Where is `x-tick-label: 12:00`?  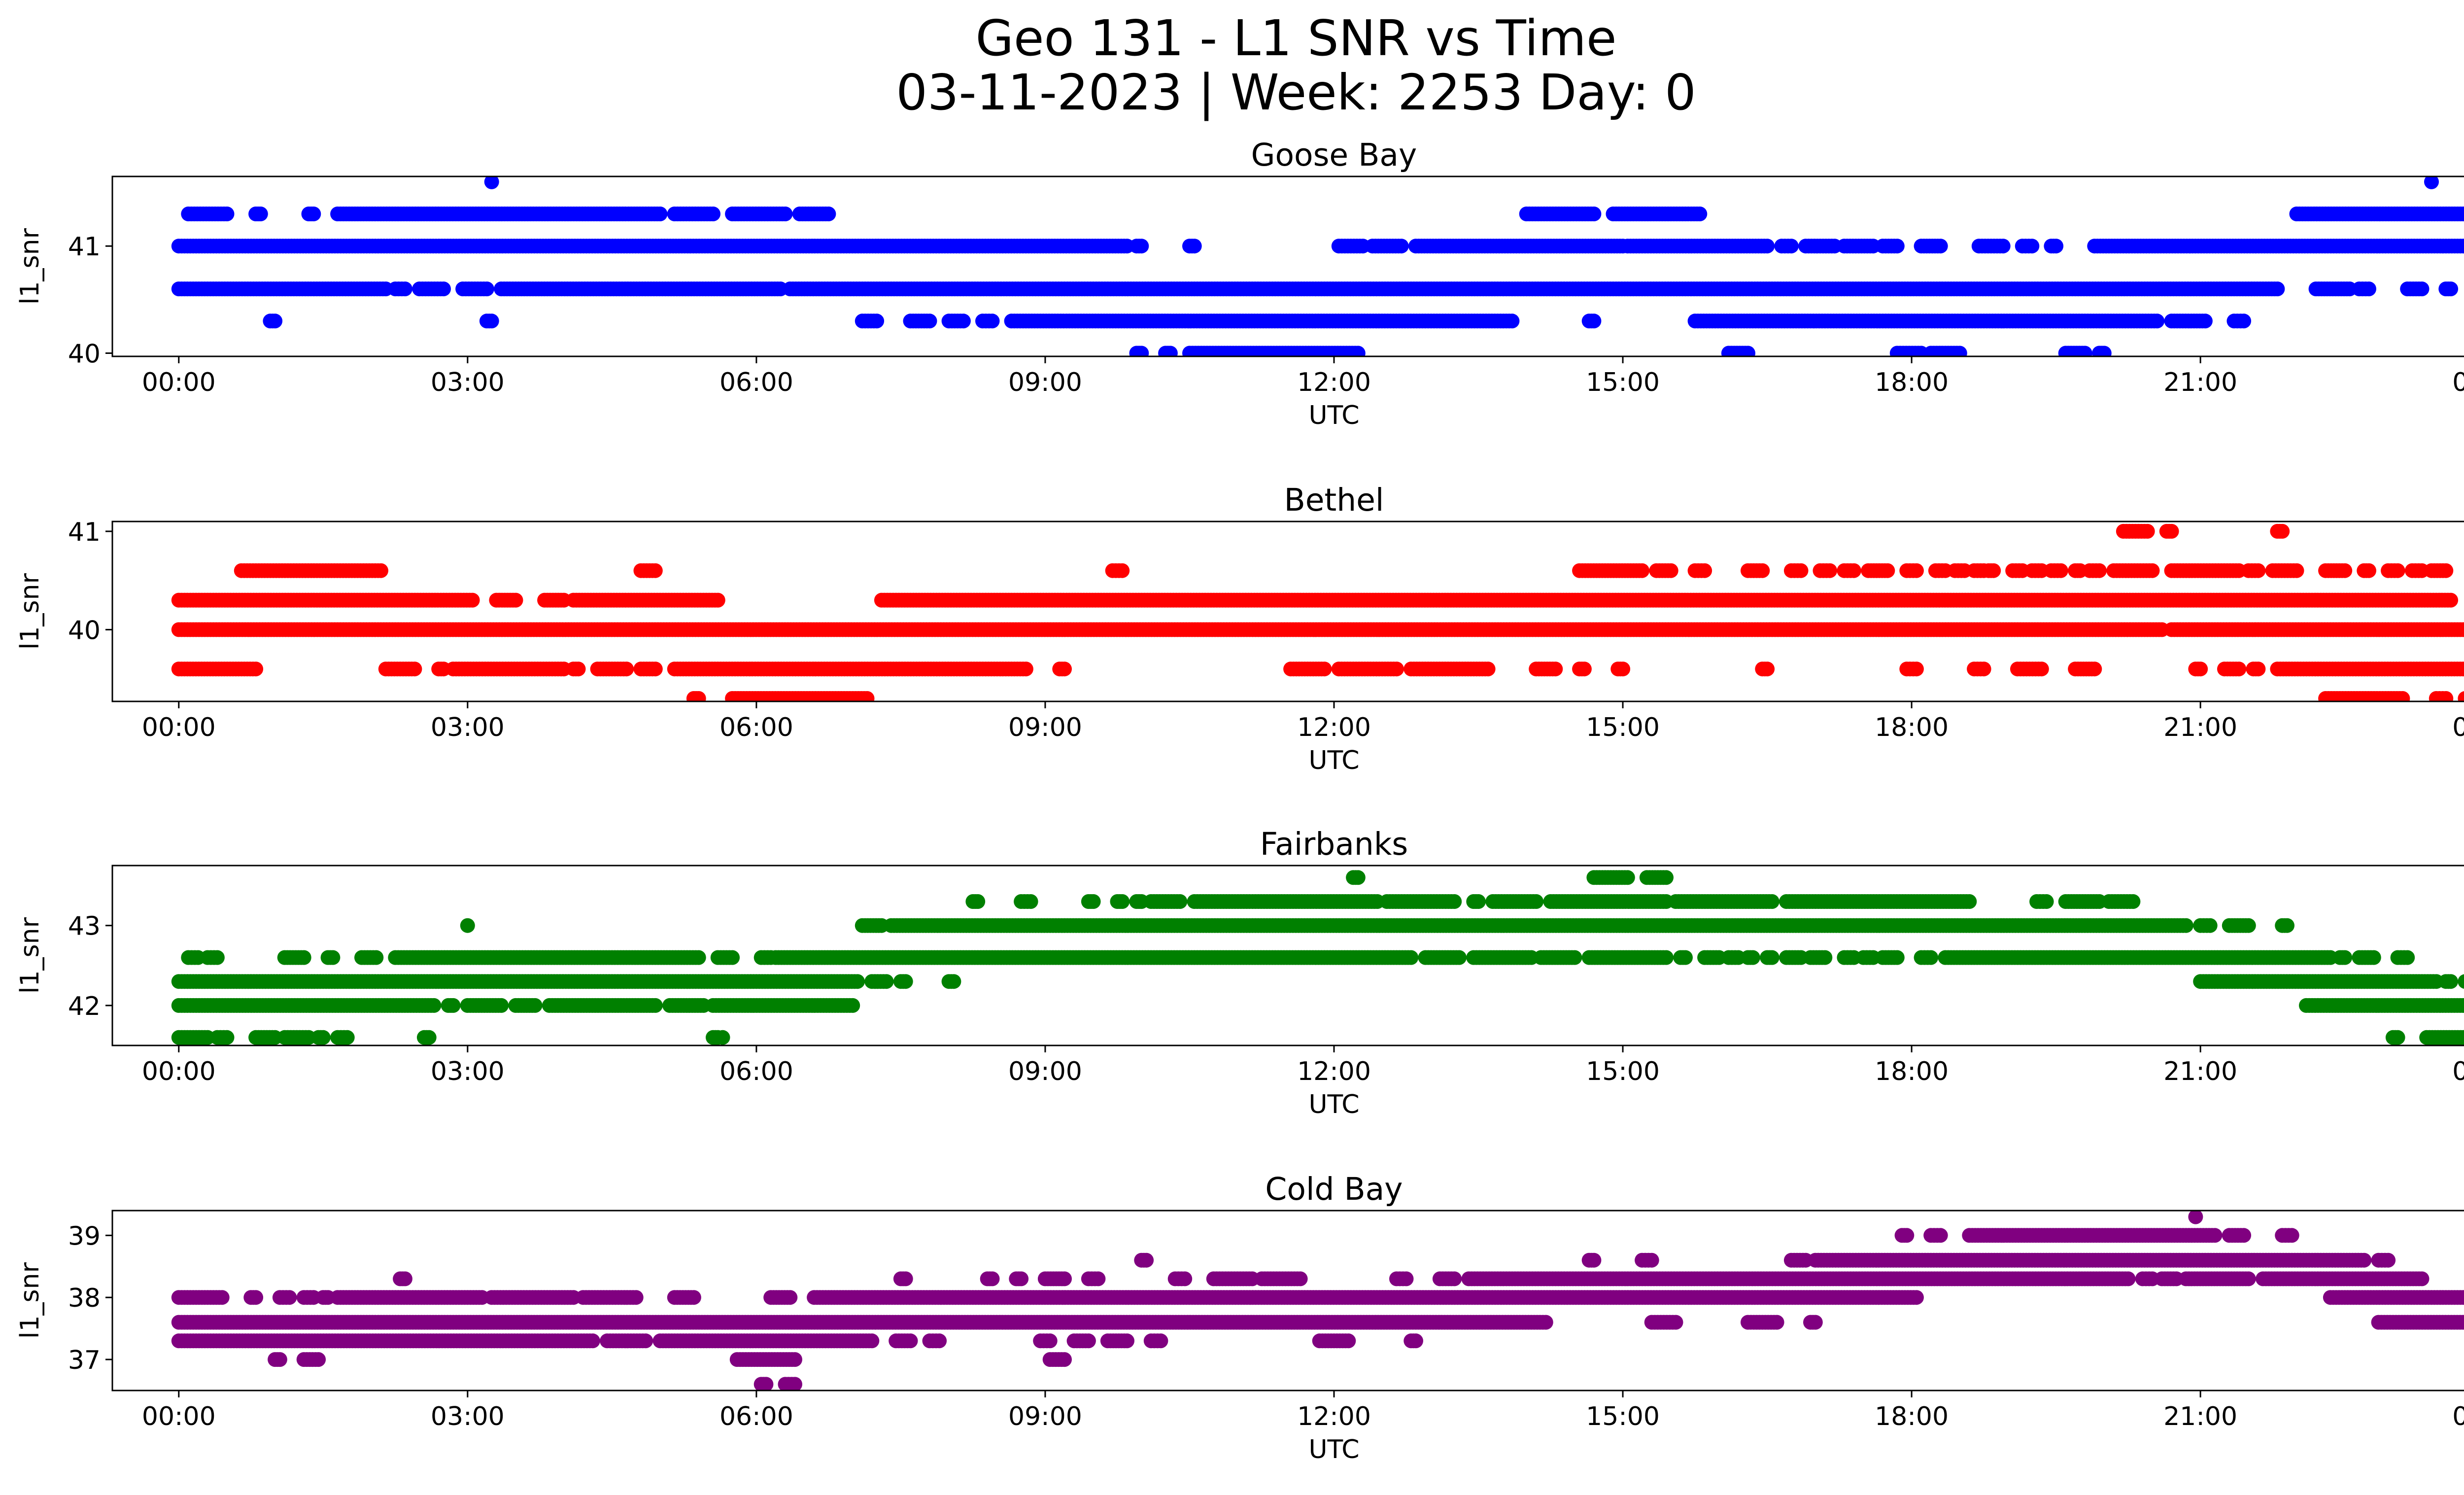 x-tick-label: 12:00 is located at coordinates (1334, 727).